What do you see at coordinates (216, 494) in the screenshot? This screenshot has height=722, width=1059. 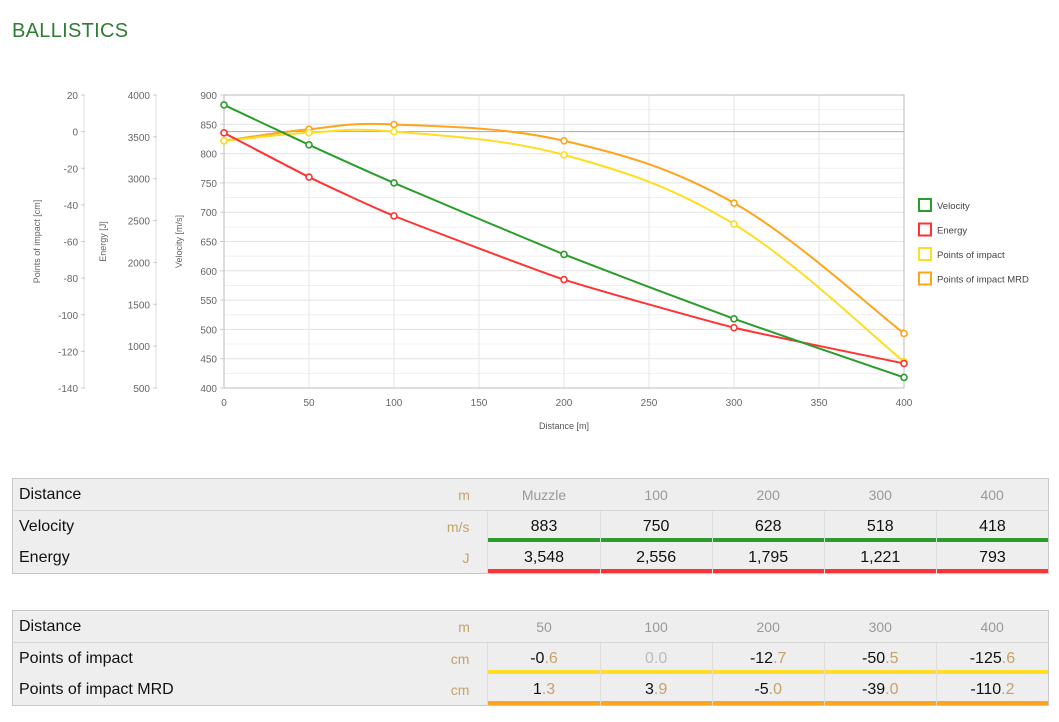 I see `header-label: Distance` at bounding box center [216, 494].